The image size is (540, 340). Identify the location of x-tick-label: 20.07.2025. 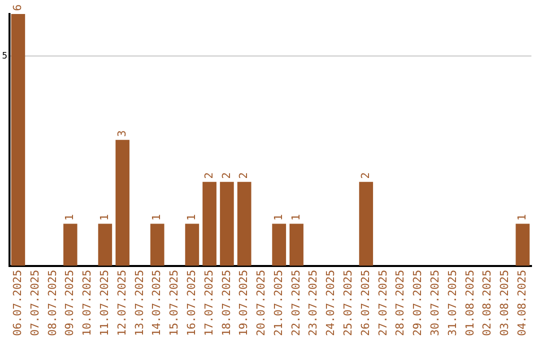
(261, 303).